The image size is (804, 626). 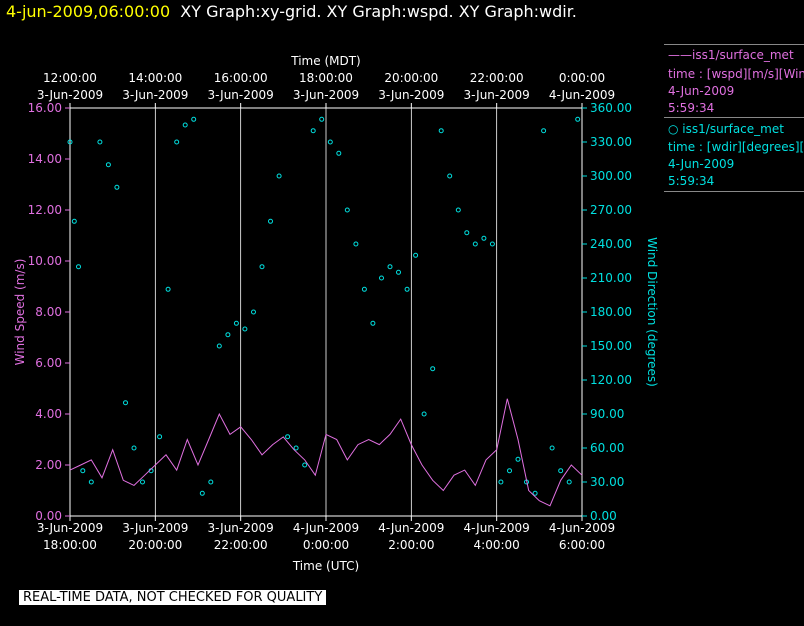 What do you see at coordinates (611, 142) in the screenshot?
I see `y-tick-label-right: 330.00` at bounding box center [611, 142].